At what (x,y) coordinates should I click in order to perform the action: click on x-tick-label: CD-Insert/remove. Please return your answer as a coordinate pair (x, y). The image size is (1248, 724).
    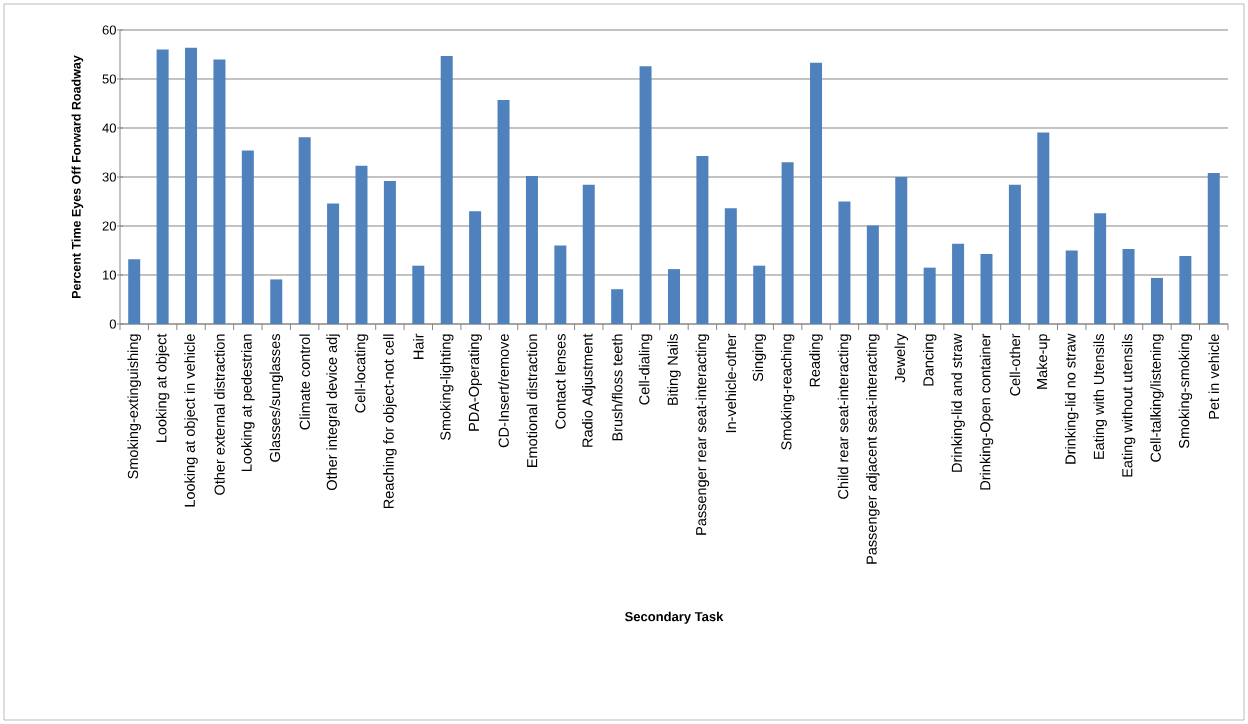
    Looking at the image, I should click on (503, 391).